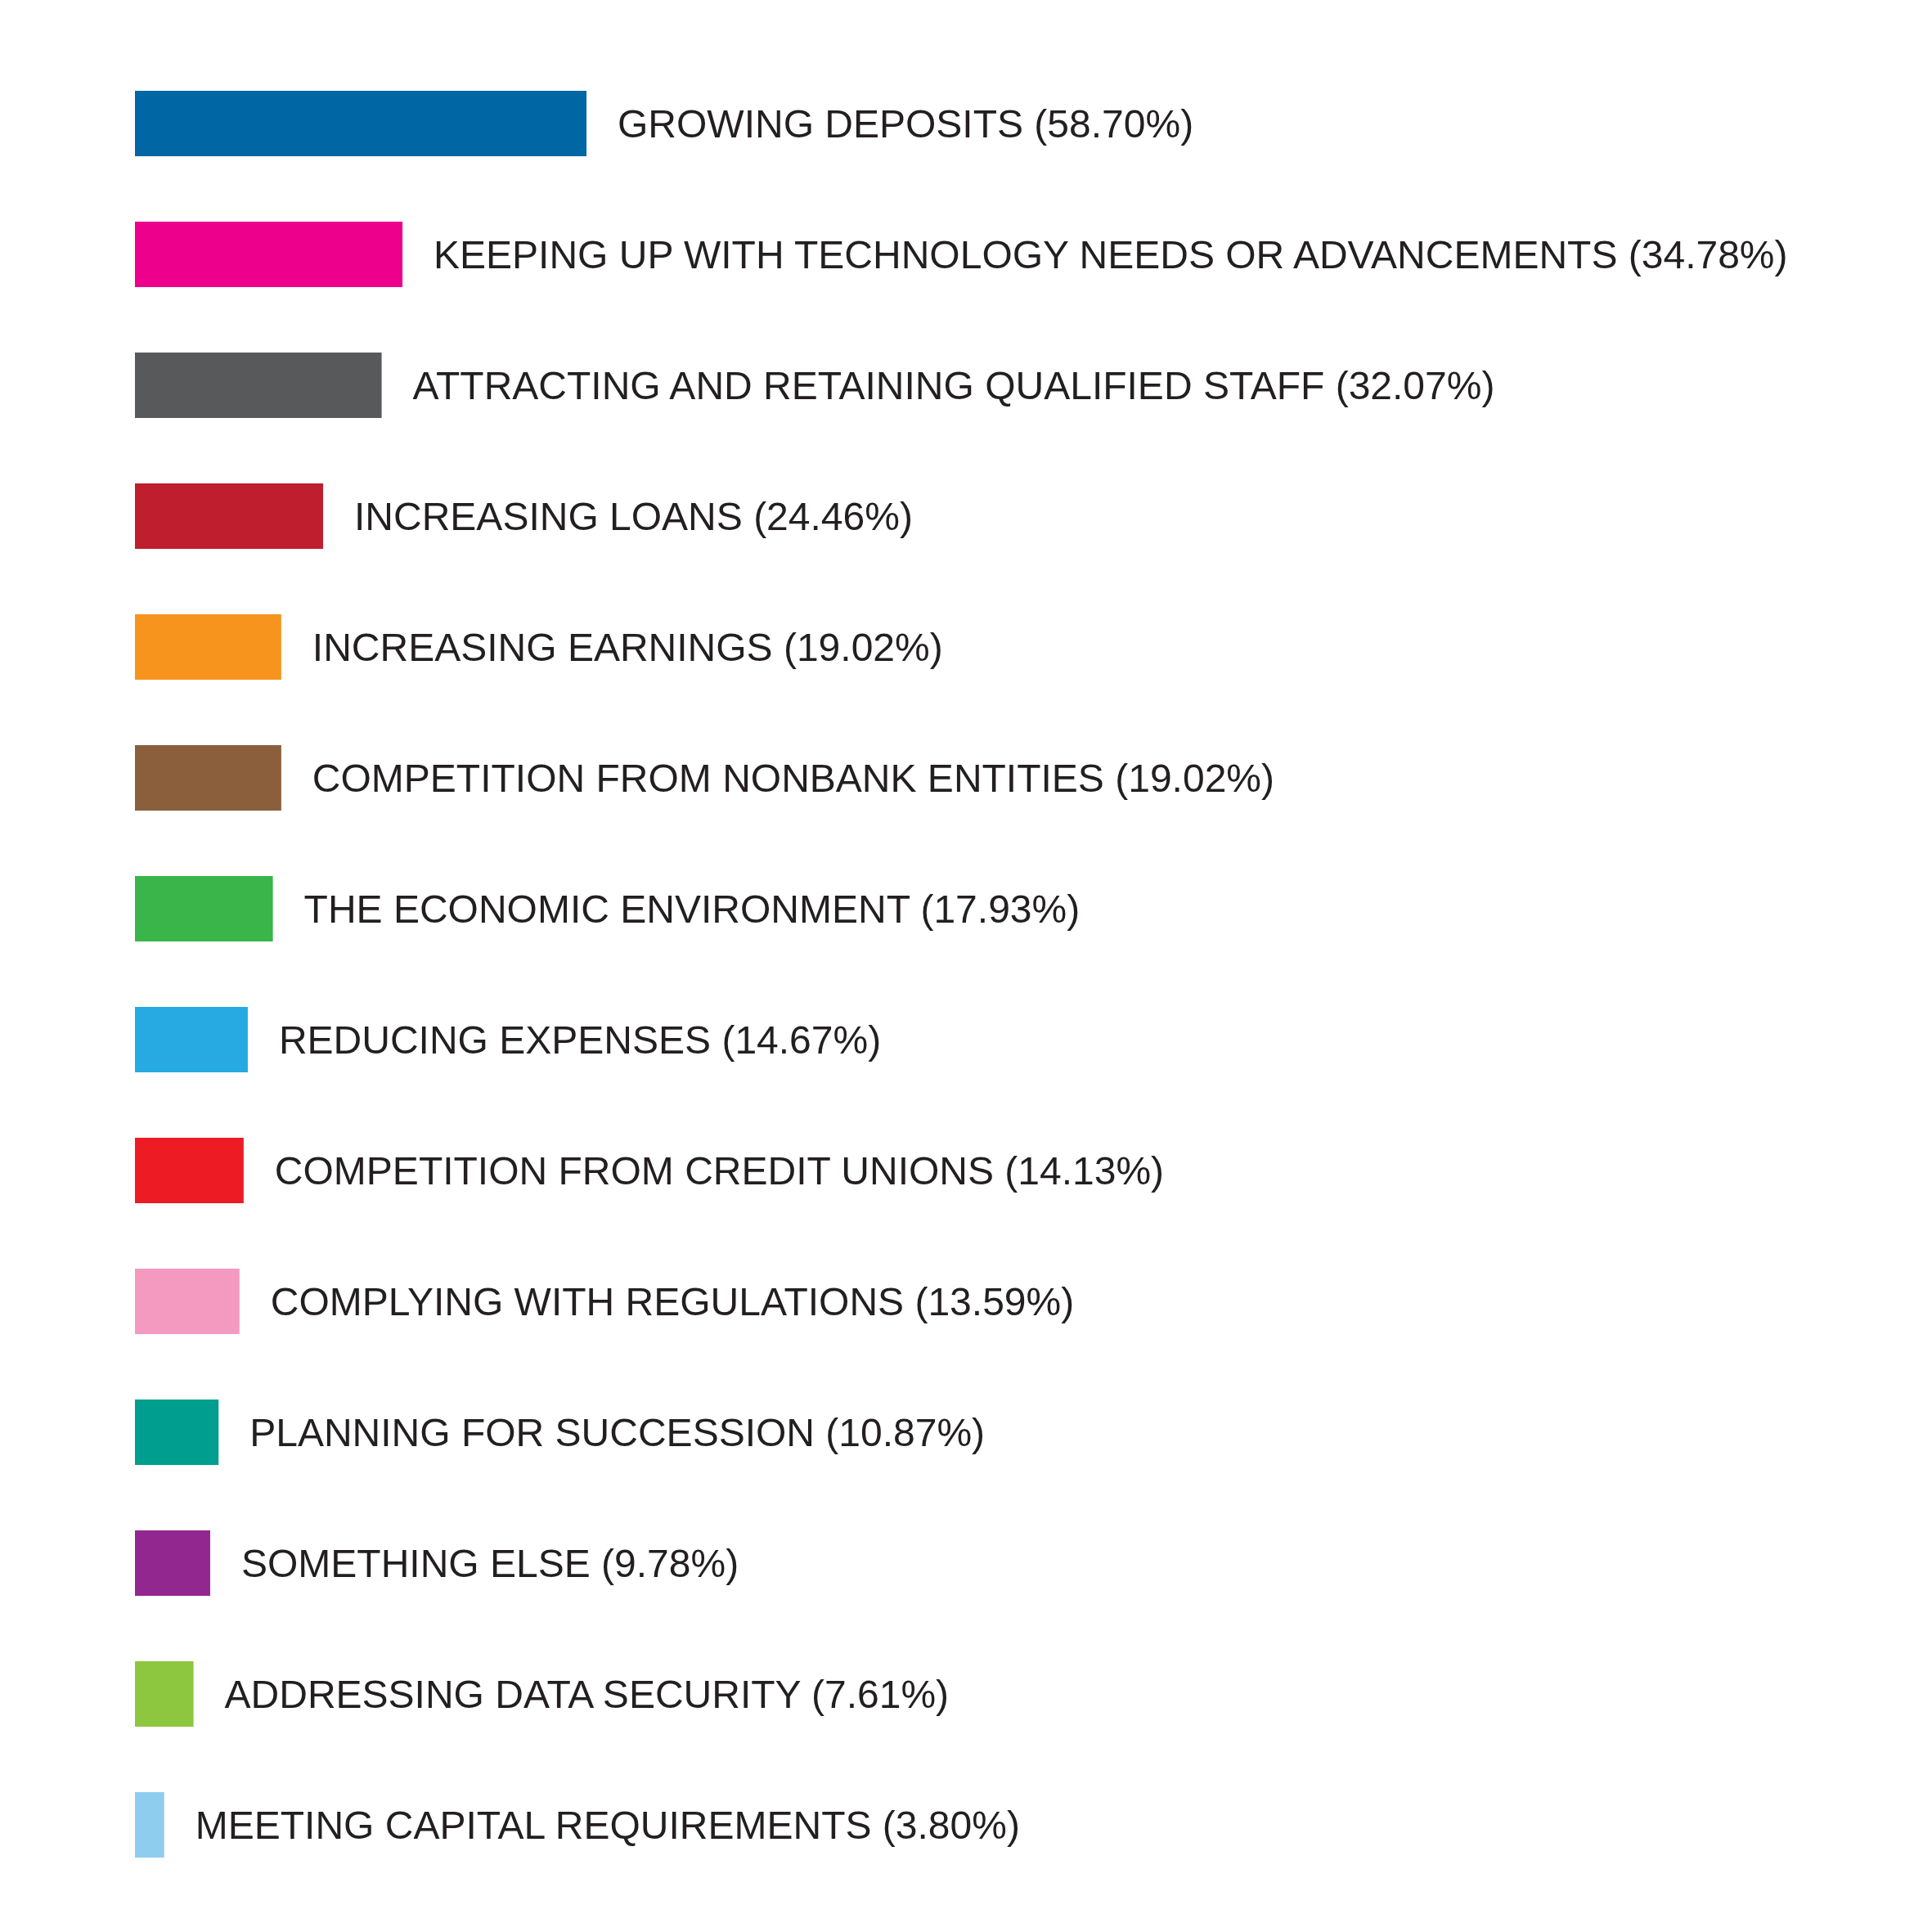 This screenshot has width=1932, height=1932. I want to click on data-label: MEETING CAPITAL REQUIREMENTS (3.80%), so click(607, 1825).